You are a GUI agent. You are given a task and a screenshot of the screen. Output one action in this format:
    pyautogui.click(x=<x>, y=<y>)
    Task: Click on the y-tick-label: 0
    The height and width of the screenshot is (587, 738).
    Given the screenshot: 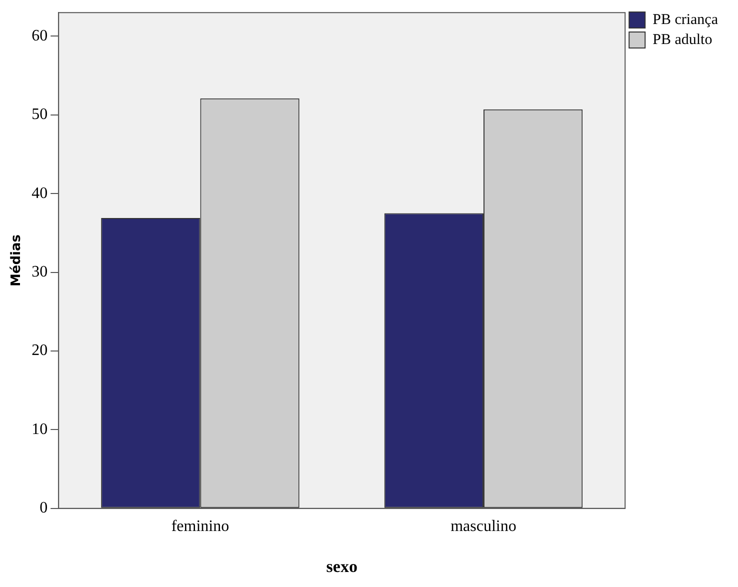 What is the action you would take?
    pyautogui.click(x=44, y=508)
    